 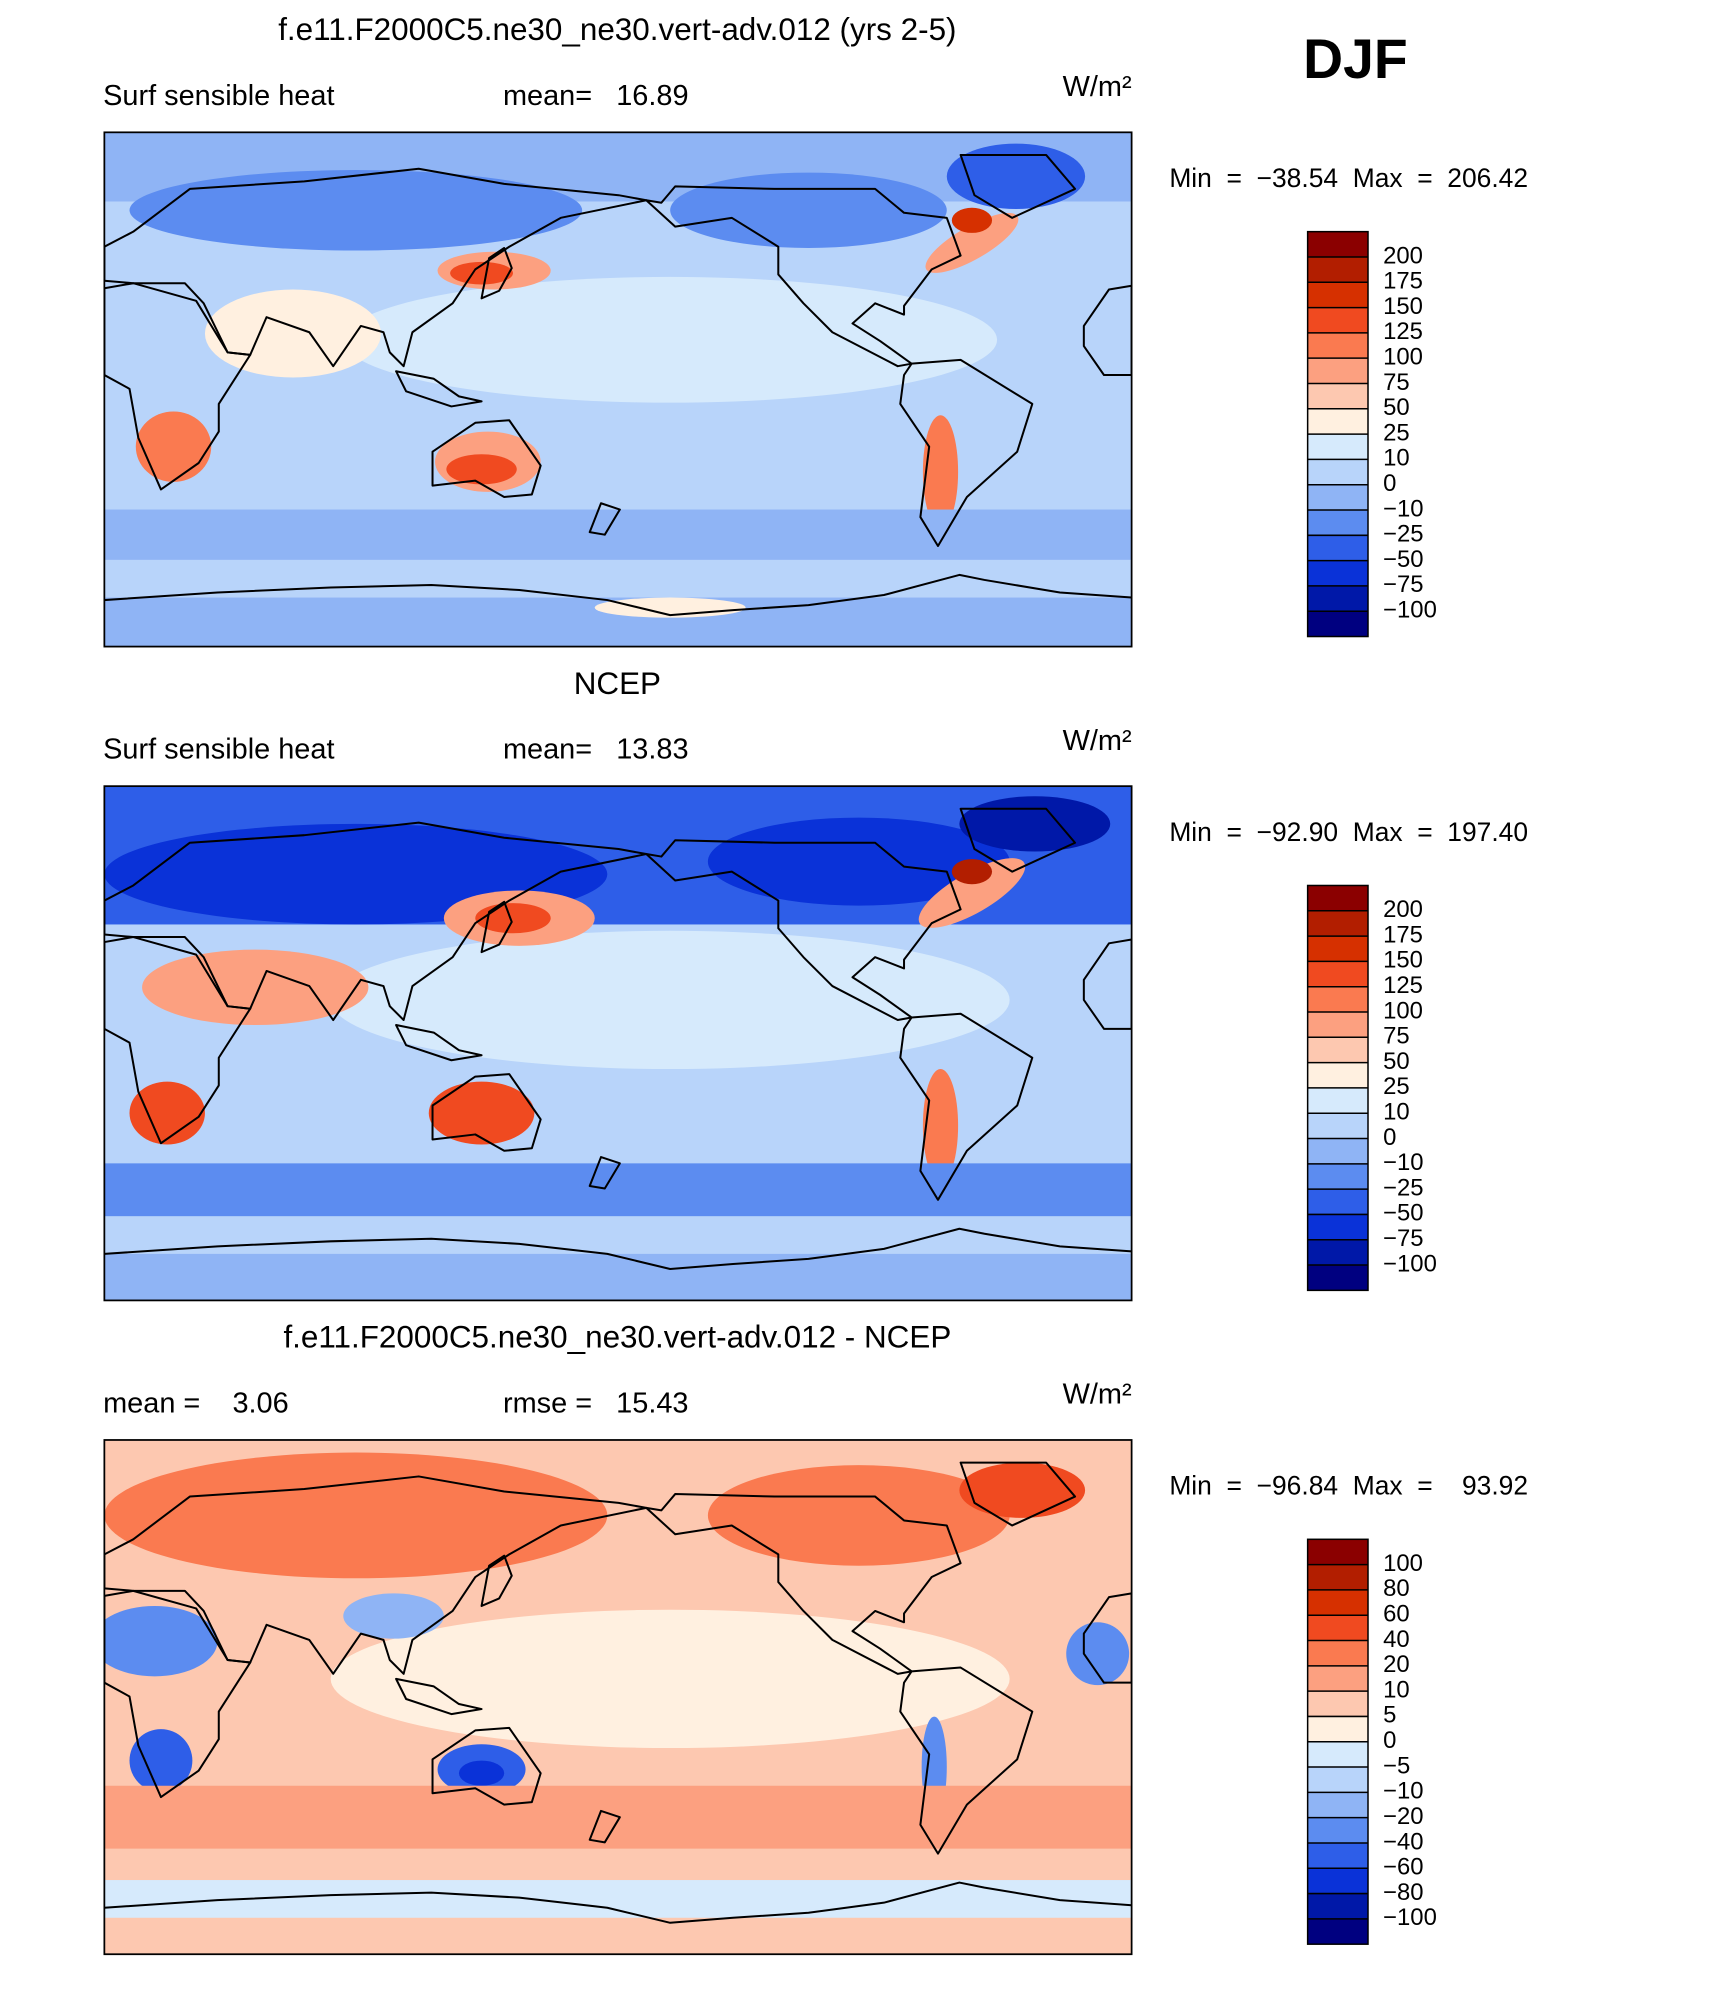 I want to click on panel-title: NCEP, so click(x=617, y=683).